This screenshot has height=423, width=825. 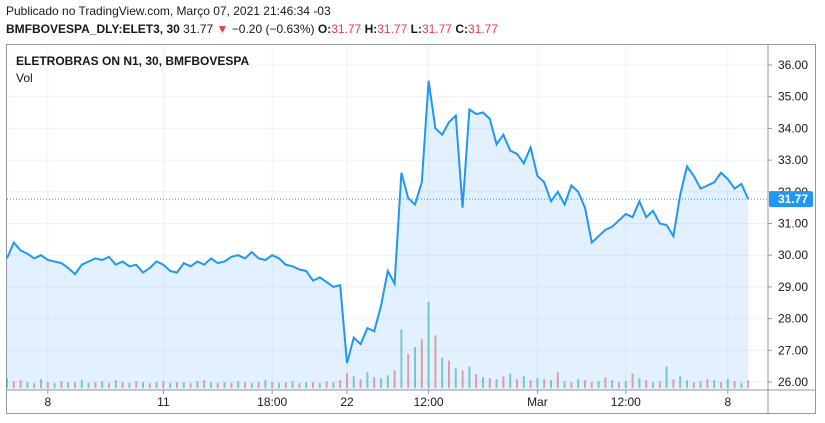 What do you see at coordinates (133, 61) in the screenshot?
I see `legend-title: ELETROBRAS ON N1, 30, BMFBOVESPA` at bounding box center [133, 61].